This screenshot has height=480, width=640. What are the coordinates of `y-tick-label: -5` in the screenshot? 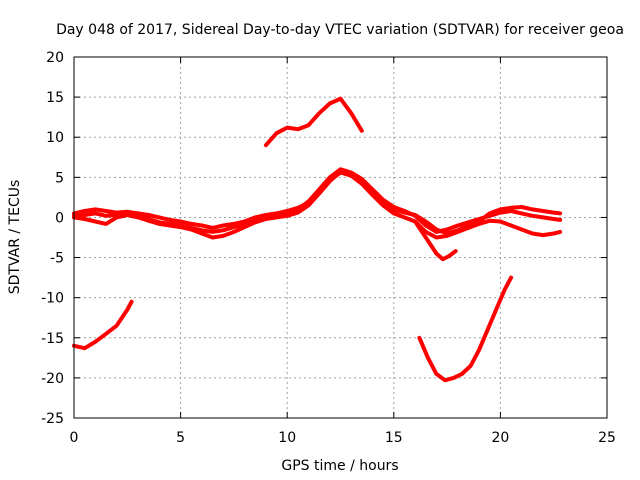 It's located at (57, 259).